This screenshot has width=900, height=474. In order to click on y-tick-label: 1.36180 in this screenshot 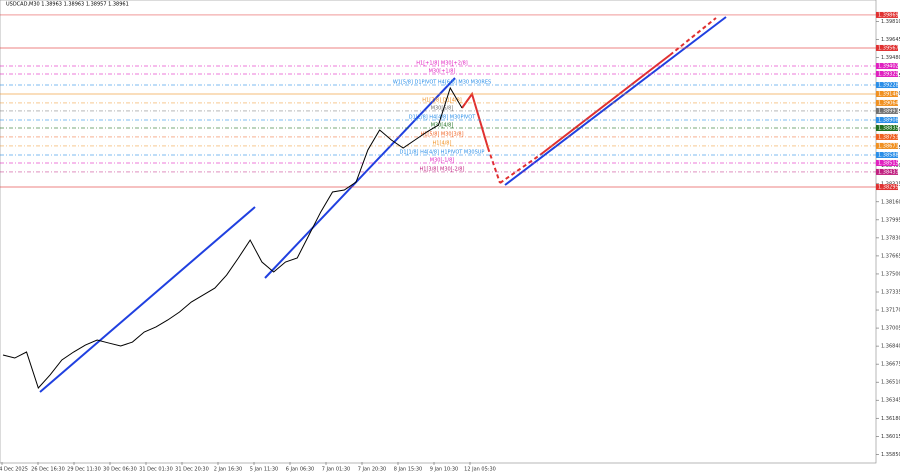, I will do `click(890, 419)`.